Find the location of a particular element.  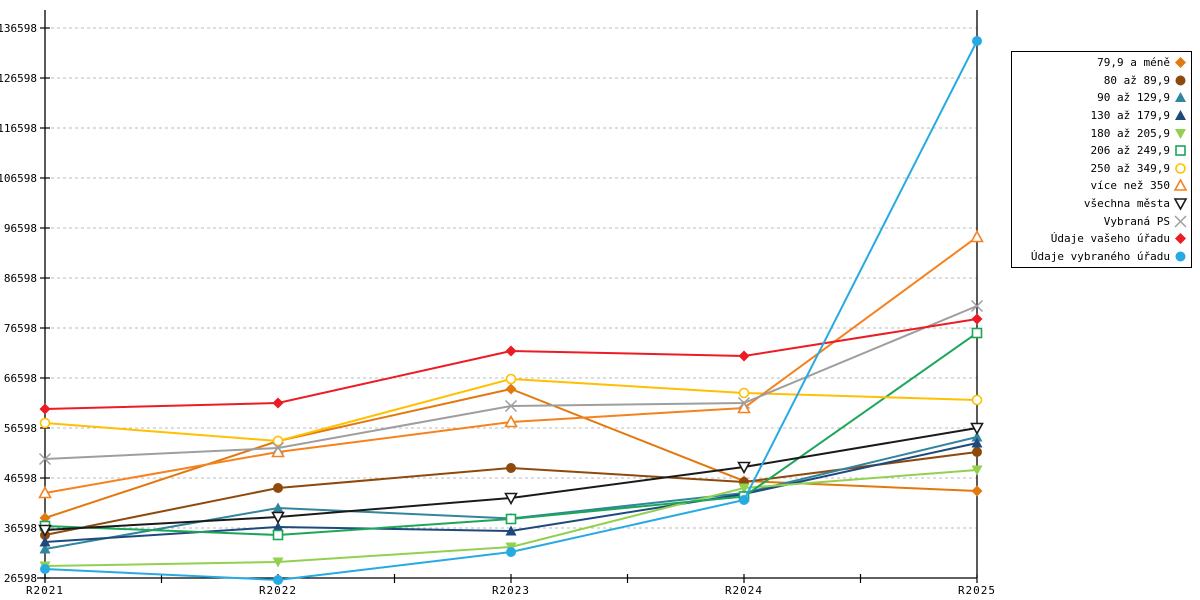

legend-label: Údaje vašeho úřadu is located at coordinates (1110, 239).